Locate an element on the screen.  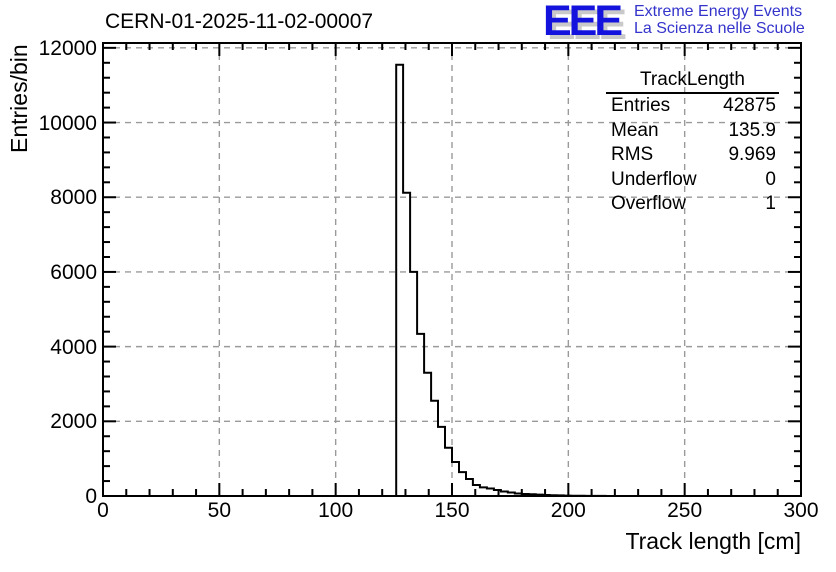
stats-value: 42875 is located at coordinates (749, 105).